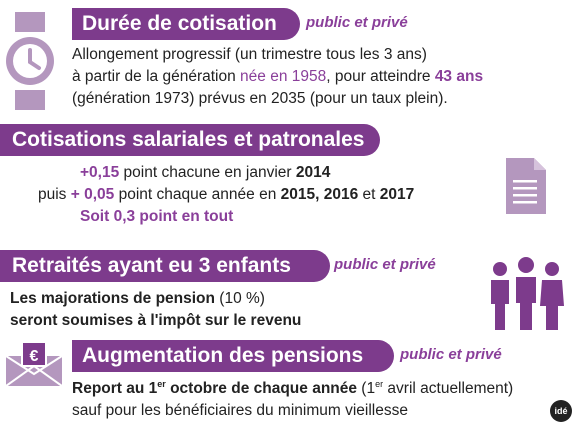 This screenshot has width=580, height=432. Describe the element at coordinates (385, 264) in the screenshot. I see `scope-label-retraites: public et privé` at that location.